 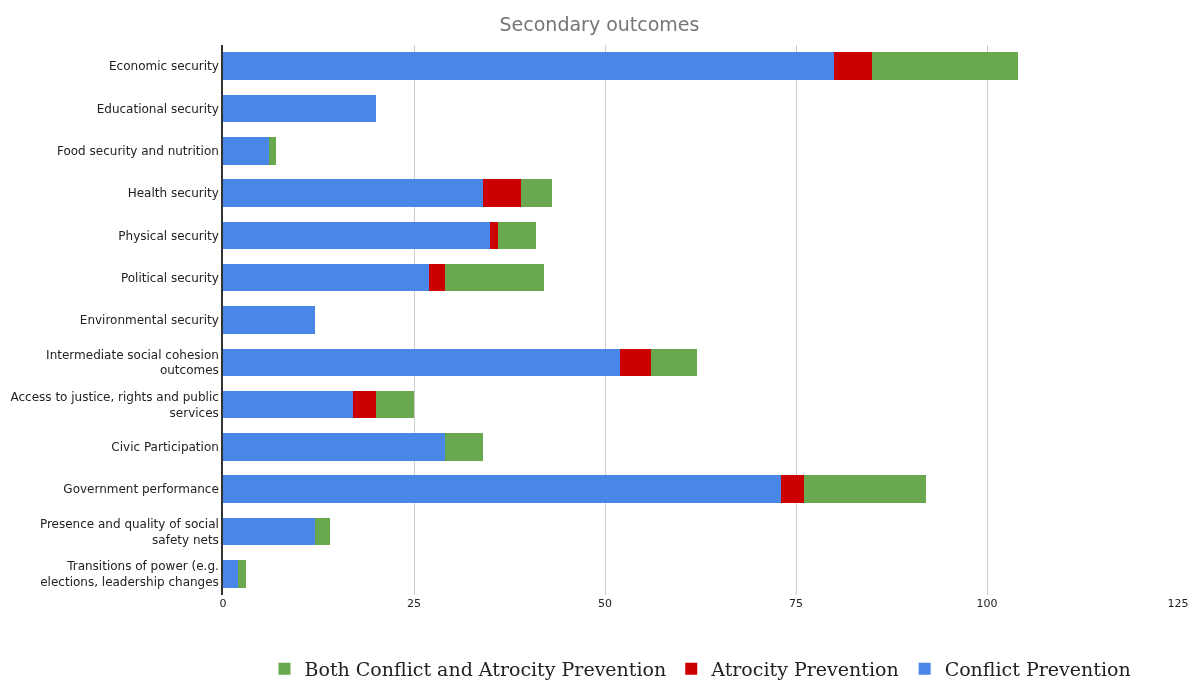 I want to click on y-tick-label: Transitions of power (e.g. elections, leadership changes, so click(x=129, y=574).